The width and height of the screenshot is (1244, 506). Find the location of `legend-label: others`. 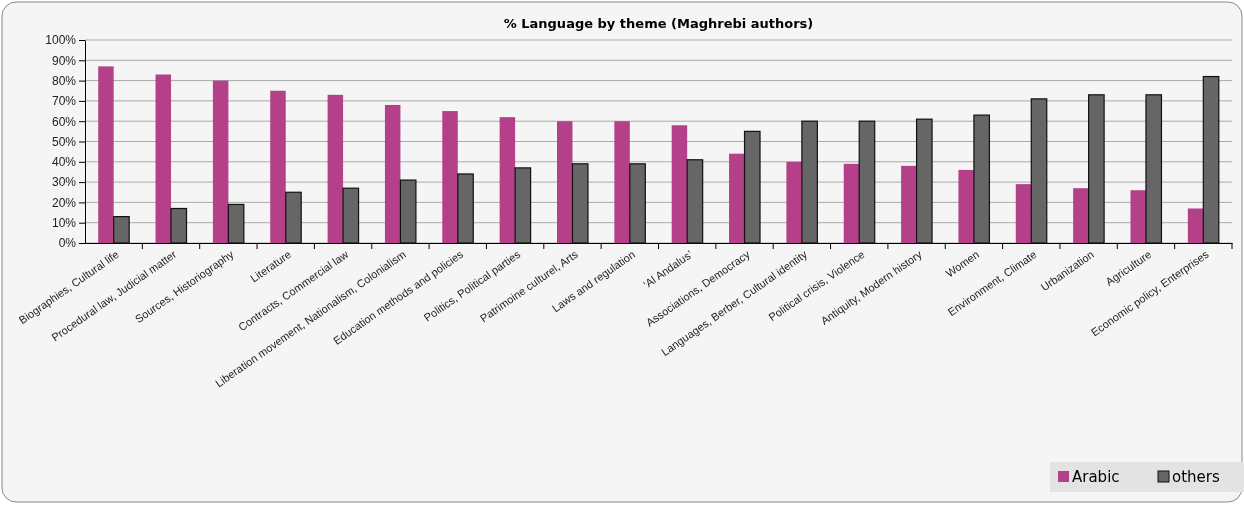

legend-label: others is located at coordinates (1196, 477).